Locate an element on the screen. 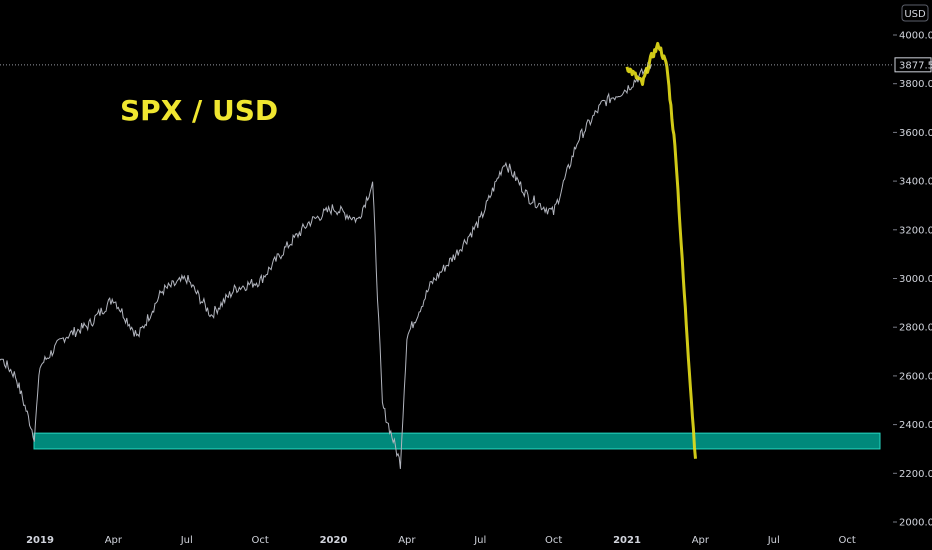 The image size is (932, 550). support-zone-layer is located at coordinates (457, 441).